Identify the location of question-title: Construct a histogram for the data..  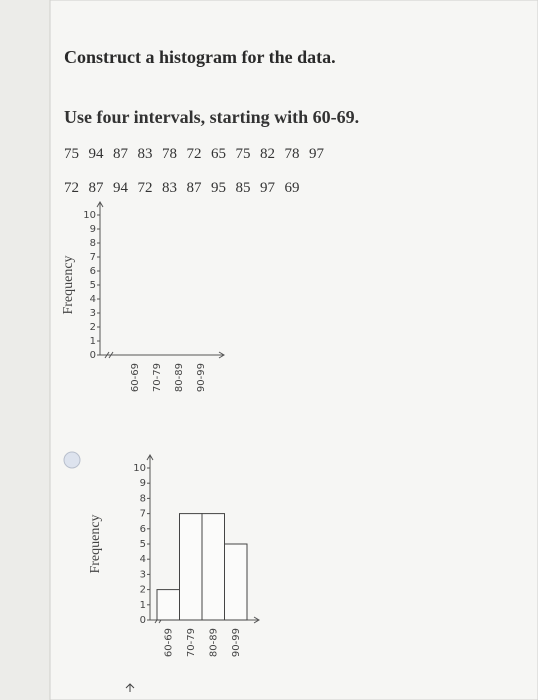
(200, 57).